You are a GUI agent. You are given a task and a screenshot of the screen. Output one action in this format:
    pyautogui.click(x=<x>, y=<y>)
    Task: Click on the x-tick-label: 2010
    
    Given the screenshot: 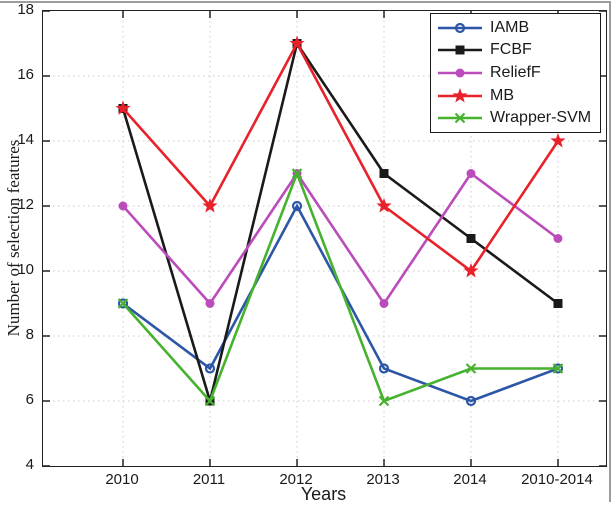 What is the action you would take?
    pyautogui.click(x=122, y=479)
    